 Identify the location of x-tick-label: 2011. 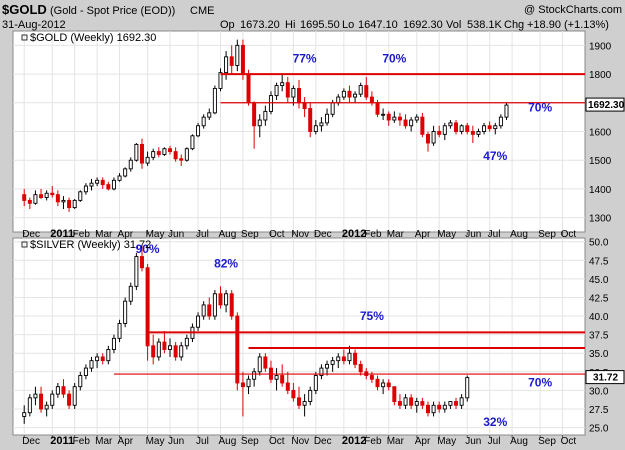
(62, 234).